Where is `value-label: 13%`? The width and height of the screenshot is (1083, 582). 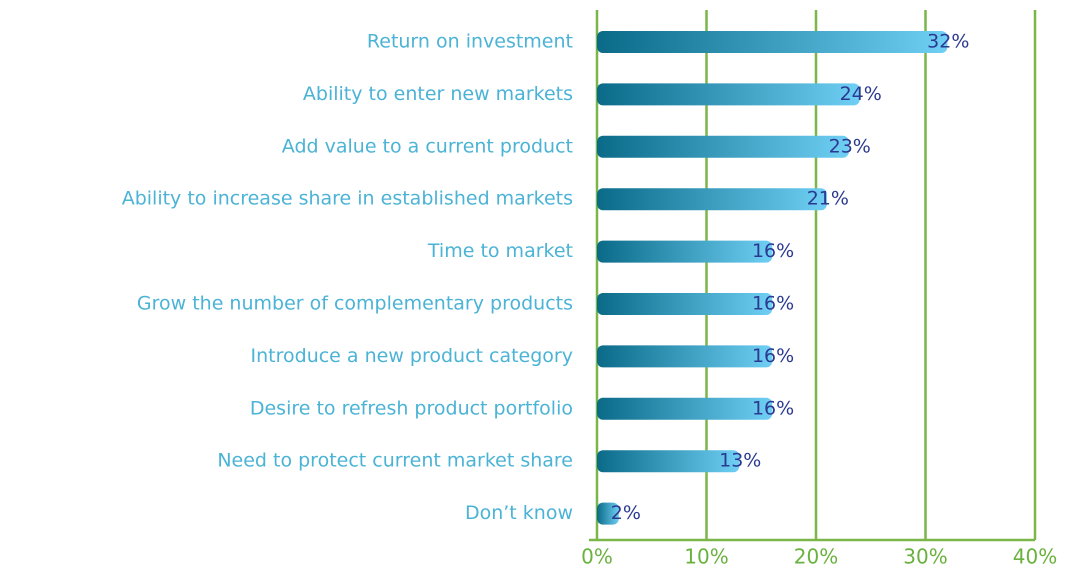 value-label: 13% is located at coordinates (740, 461).